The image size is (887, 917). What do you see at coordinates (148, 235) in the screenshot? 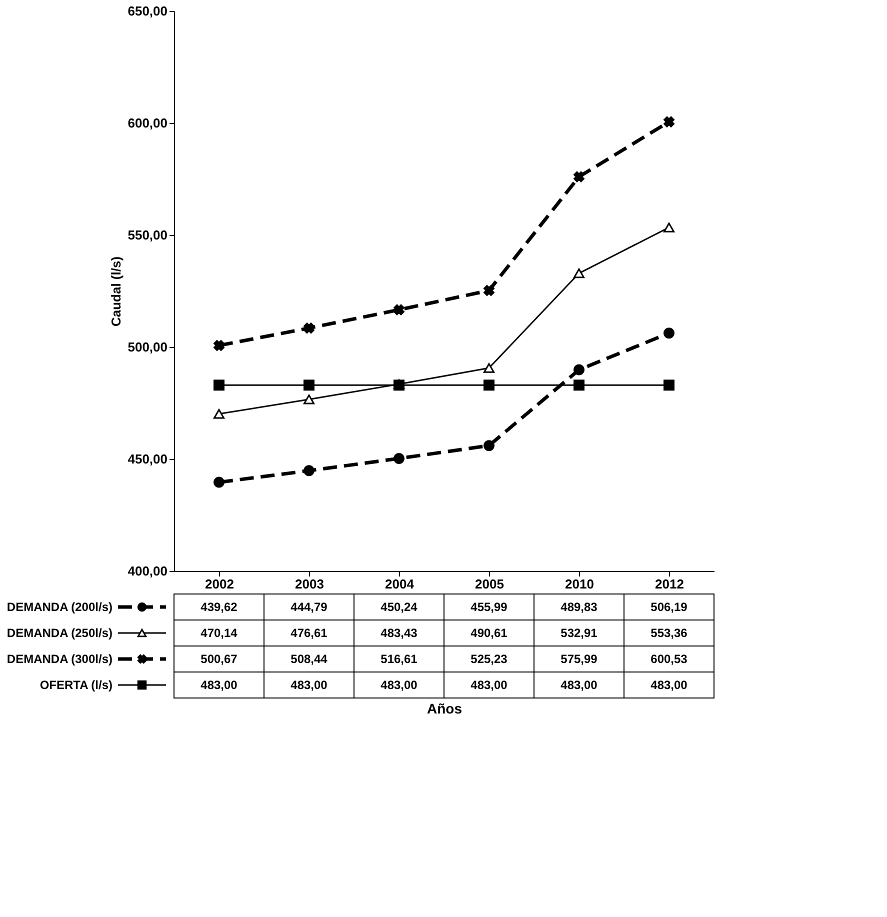
I see `y-tick-label: 550,00` at bounding box center [148, 235].